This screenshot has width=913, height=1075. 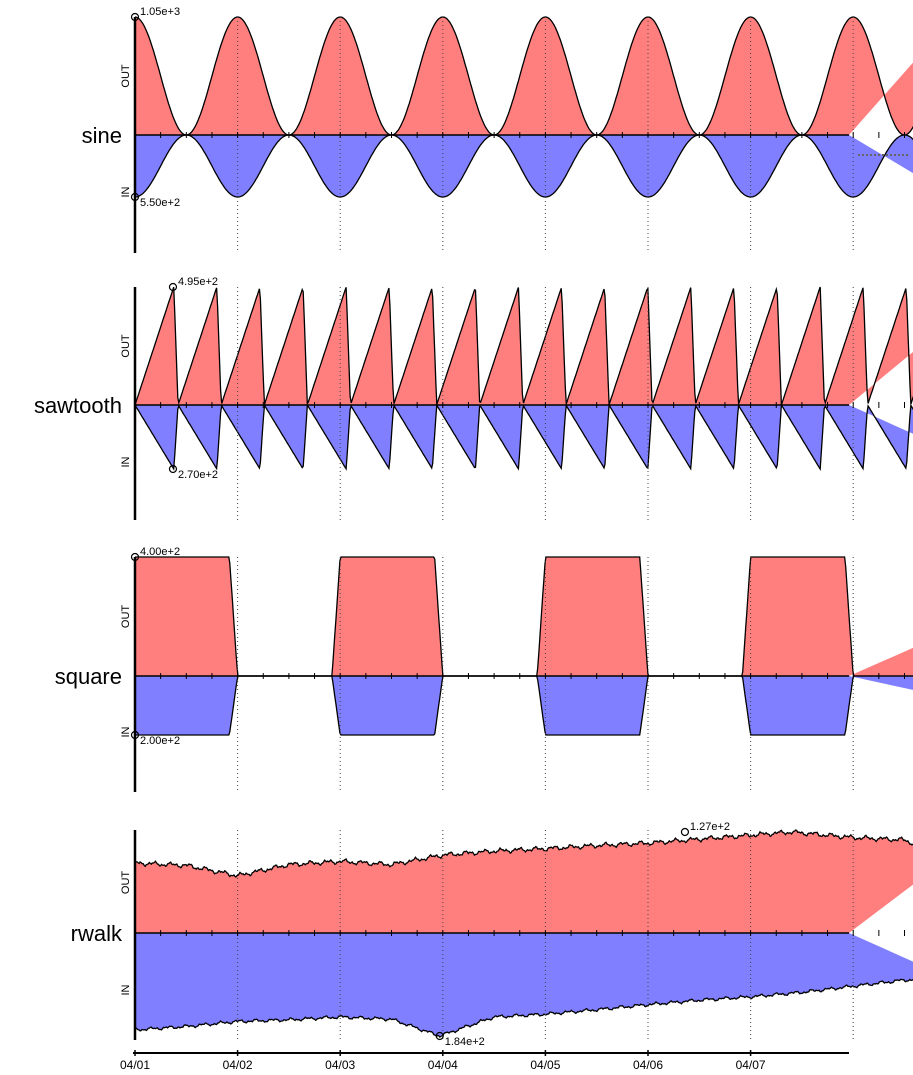 What do you see at coordinates (751, 1065) in the screenshot?
I see `time-tick-label: 04/07` at bounding box center [751, 1065].